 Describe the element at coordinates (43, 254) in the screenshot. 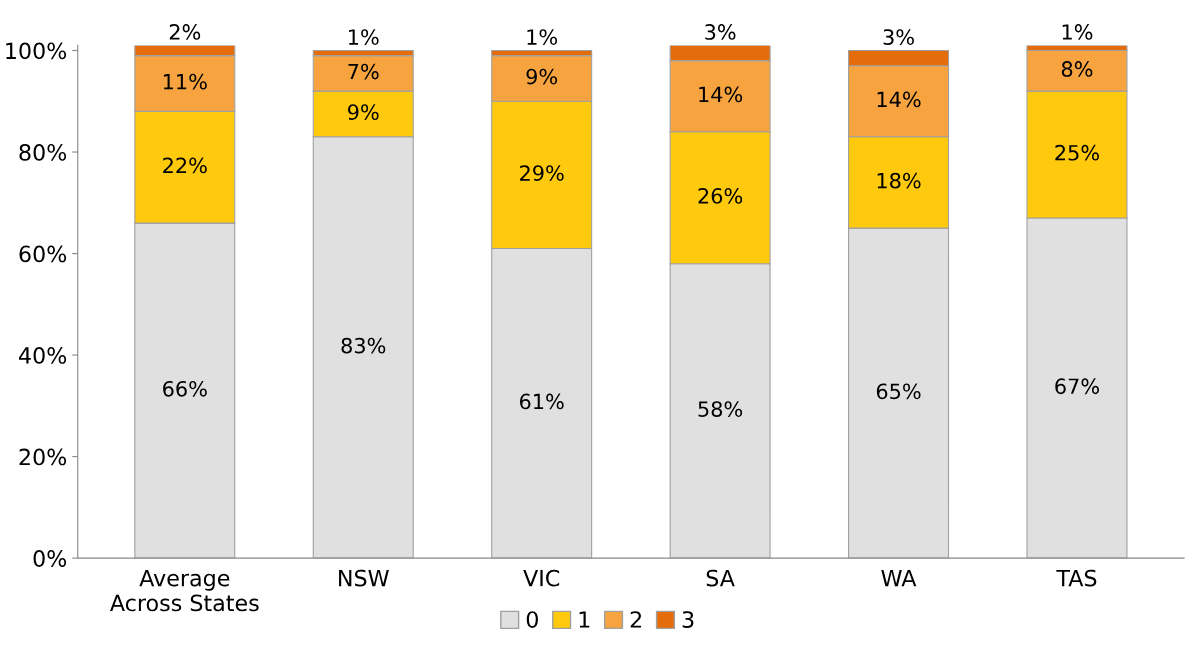

I see `y-tick-label: 60%` at that location.